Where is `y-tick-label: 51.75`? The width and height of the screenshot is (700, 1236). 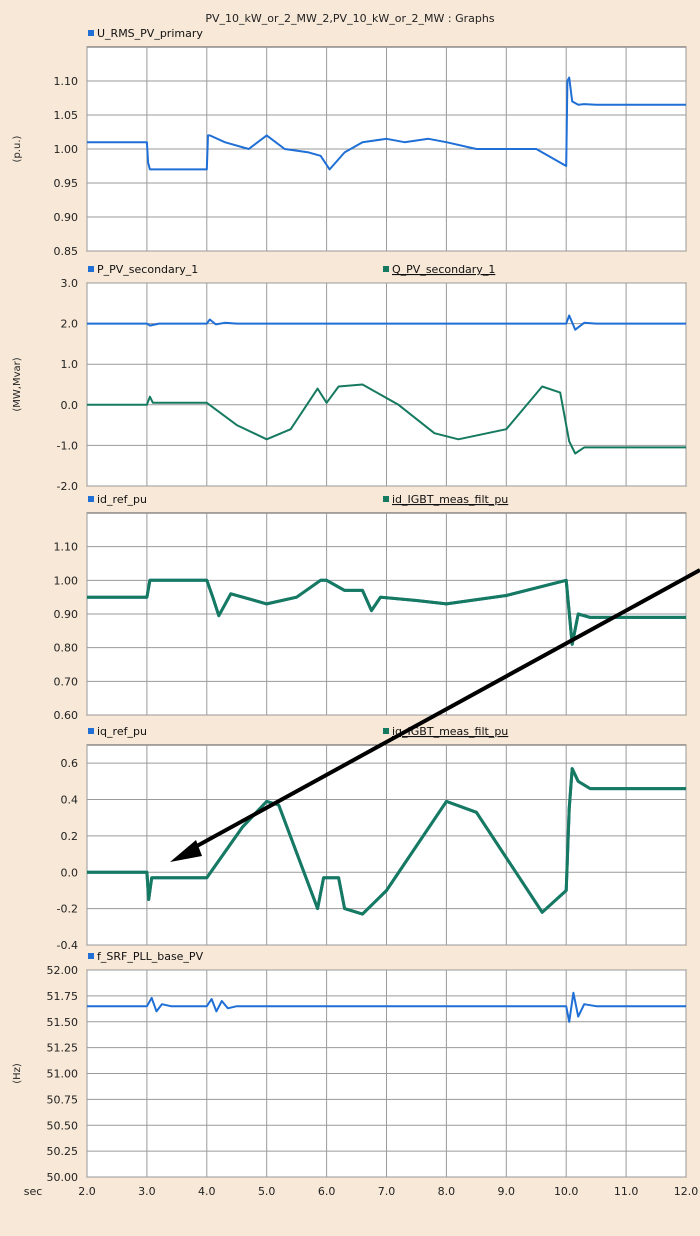 y-tick-label: 51.75 is located at coordinates (63, 996).